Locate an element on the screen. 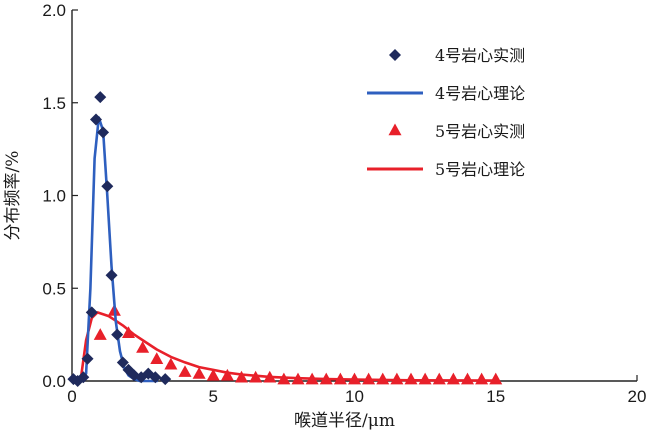 The height and width of the screenshot is (432, 650). legend-item: 4号岩心实测 is located at coordinates (457, 55).